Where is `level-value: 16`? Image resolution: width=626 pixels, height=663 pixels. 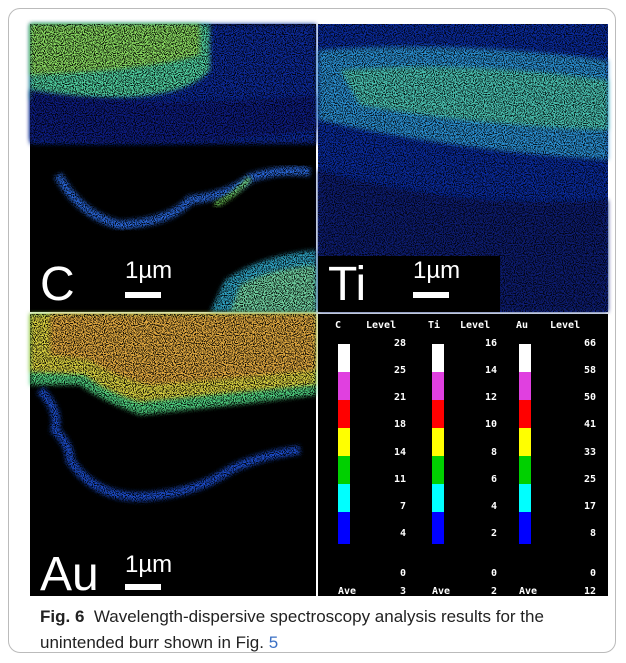
level-value: 16 is located at coordinates (491, 343).